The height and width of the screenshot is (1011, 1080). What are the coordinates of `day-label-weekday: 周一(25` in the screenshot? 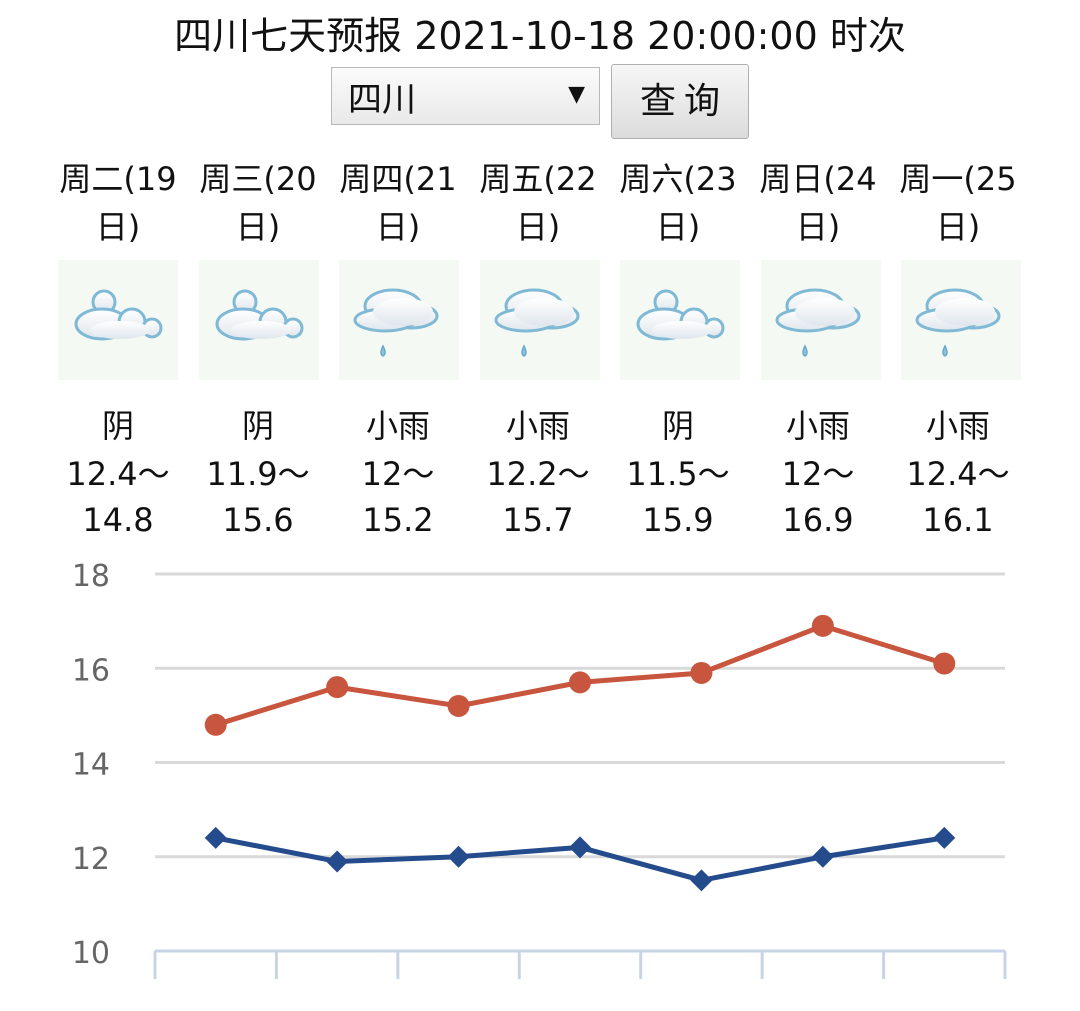 It's located at (958, 179).